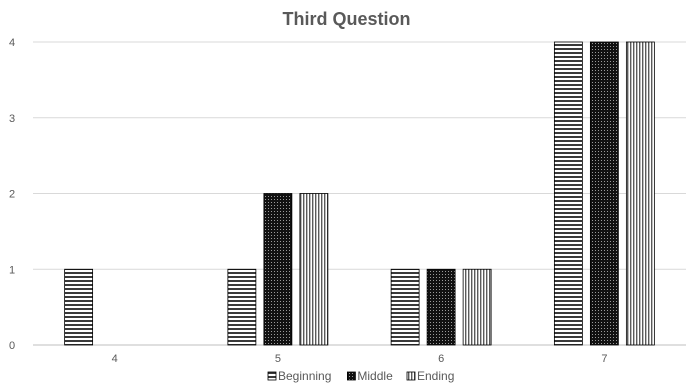 This screenshot has width=693, height=389. Describe the element at coordinates (411, 376) in the screenshot. I see `legend-swatch-ending` at that location.